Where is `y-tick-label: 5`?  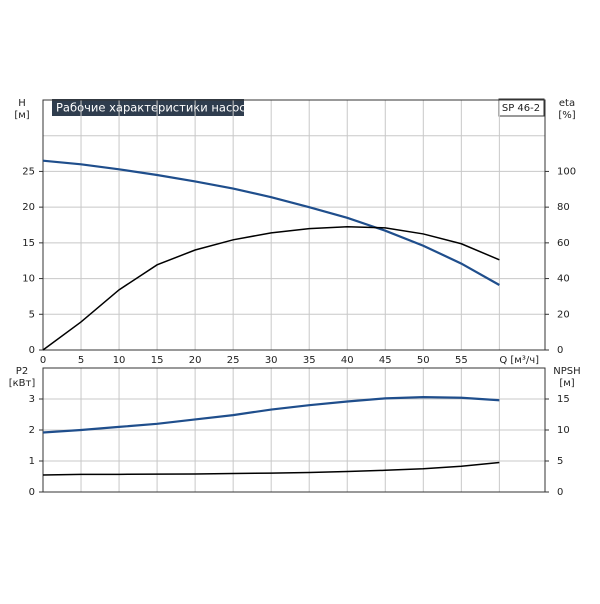
y-tick-label: 5 is located at coordinates (32, 314).